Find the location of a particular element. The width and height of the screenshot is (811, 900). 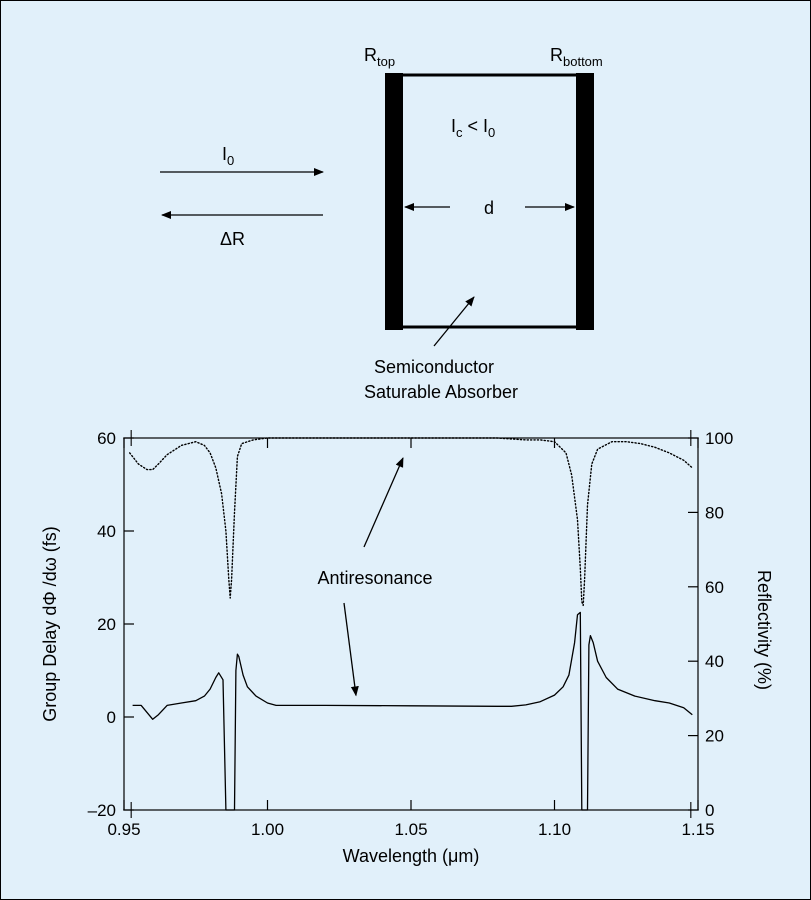

x-tick-label: 0.95 is located at coordinates (123, 829).